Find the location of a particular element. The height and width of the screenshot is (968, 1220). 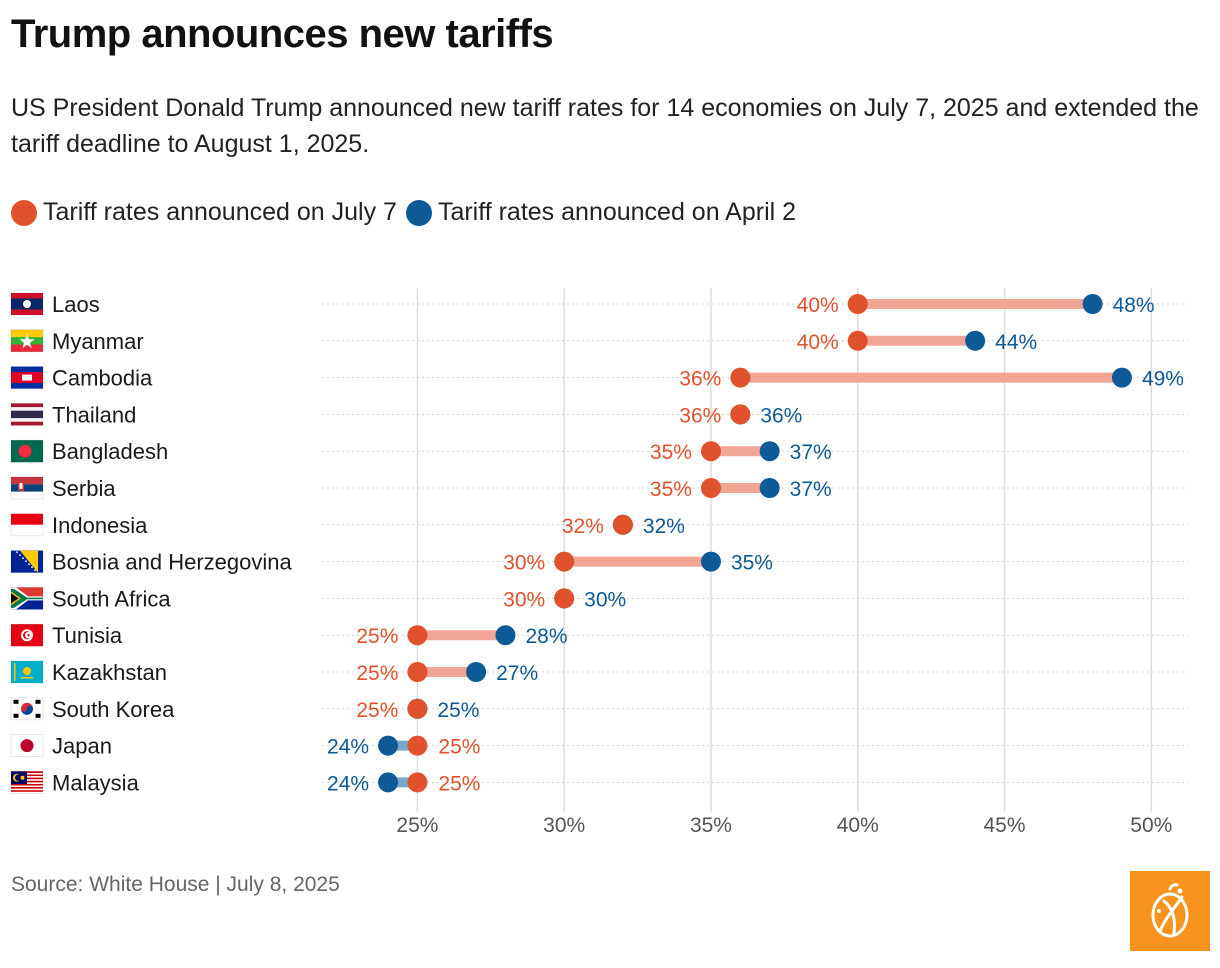

country-label: Bosnia and Herzegovina is located at coordinates (172, 562).